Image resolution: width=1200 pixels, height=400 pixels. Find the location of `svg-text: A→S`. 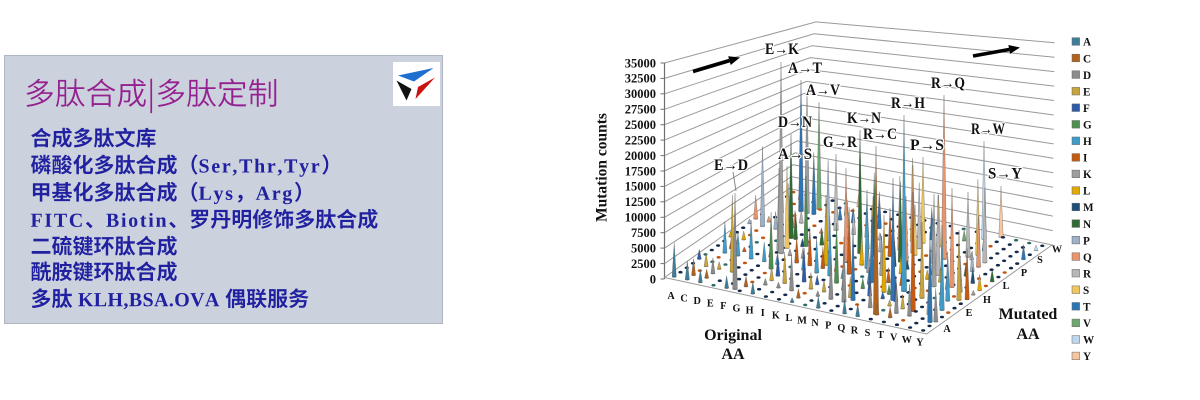

svg-text: A→S is located at coordinates (795, 154).